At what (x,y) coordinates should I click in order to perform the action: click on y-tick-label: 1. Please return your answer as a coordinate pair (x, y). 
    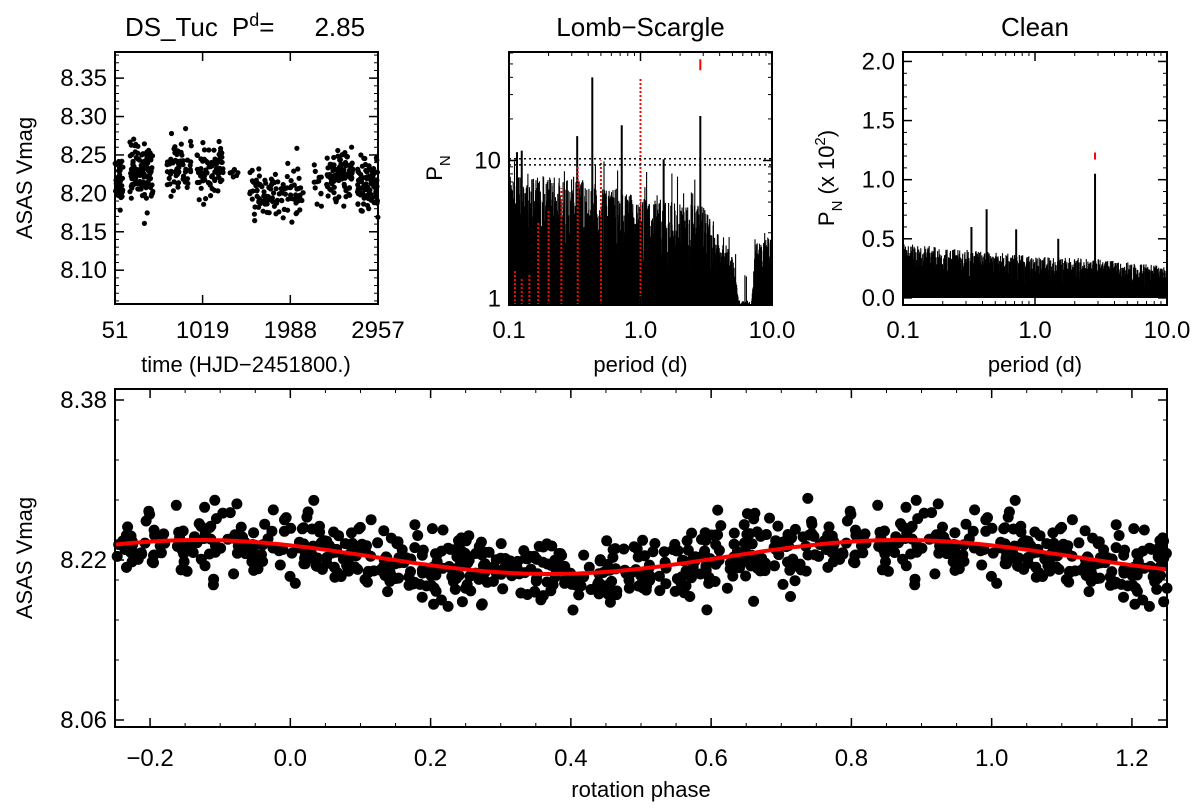
    Looking at the image, I should click on (494, 299).